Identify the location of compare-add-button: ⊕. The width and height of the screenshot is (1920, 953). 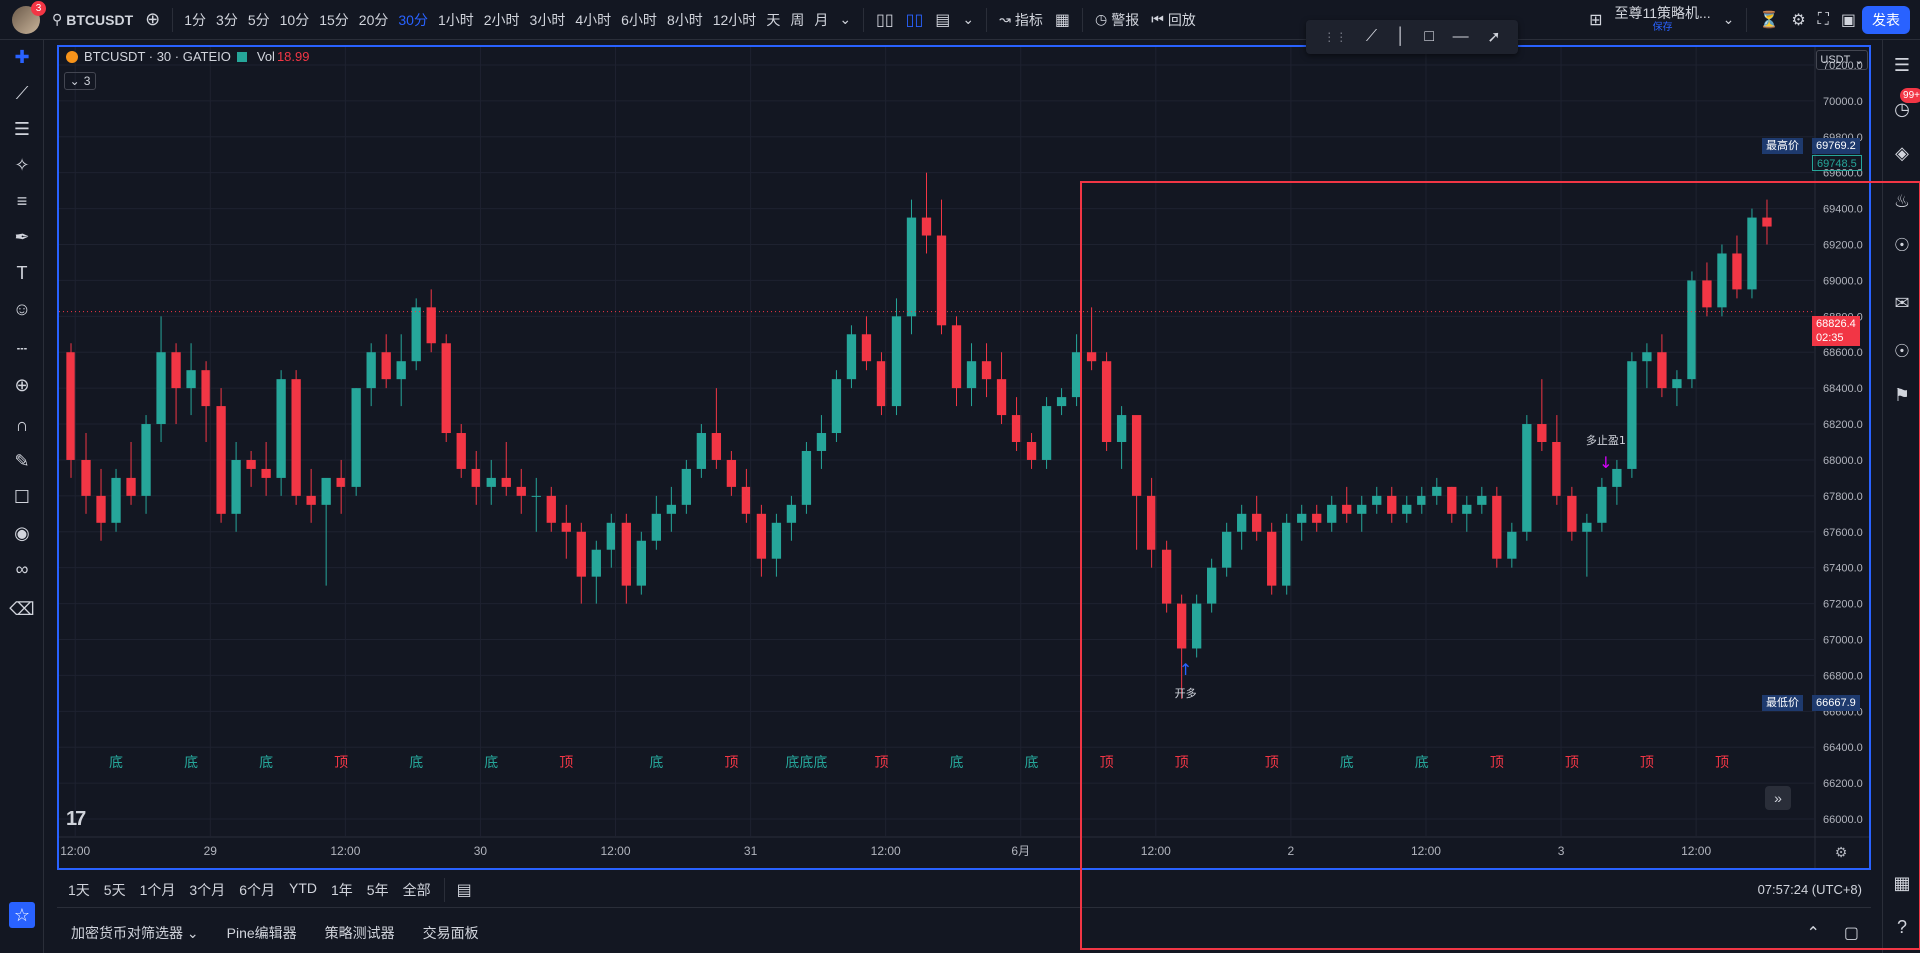
(152, 20).